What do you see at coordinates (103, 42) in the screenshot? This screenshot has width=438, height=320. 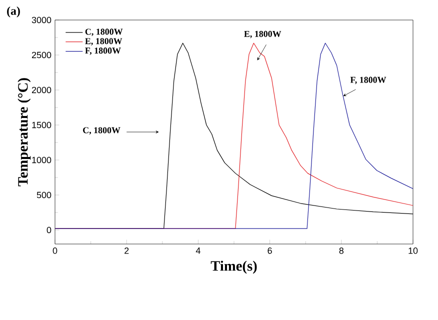 I see `legend-label: E, 1800W` at bounding box center [103, 42].